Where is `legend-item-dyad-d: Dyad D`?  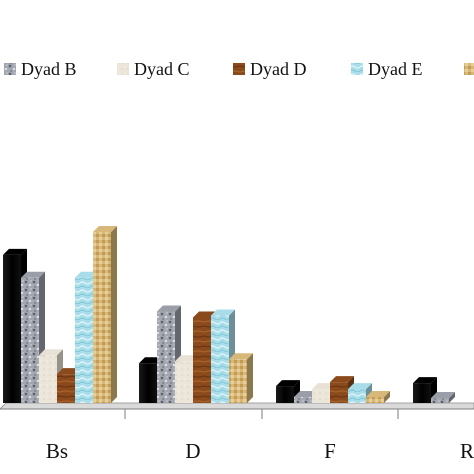
legend-item-dyad-d: Dyad D is located at coordinates (270, 69).